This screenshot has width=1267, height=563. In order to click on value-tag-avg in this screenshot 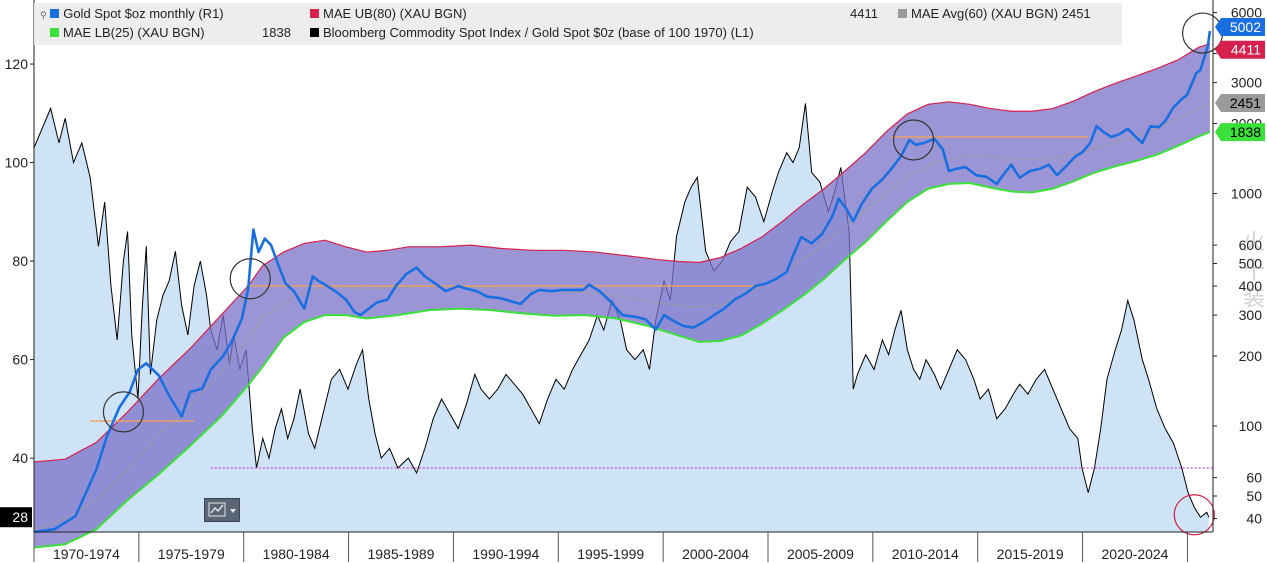, I will do `click(1240, 103)`.